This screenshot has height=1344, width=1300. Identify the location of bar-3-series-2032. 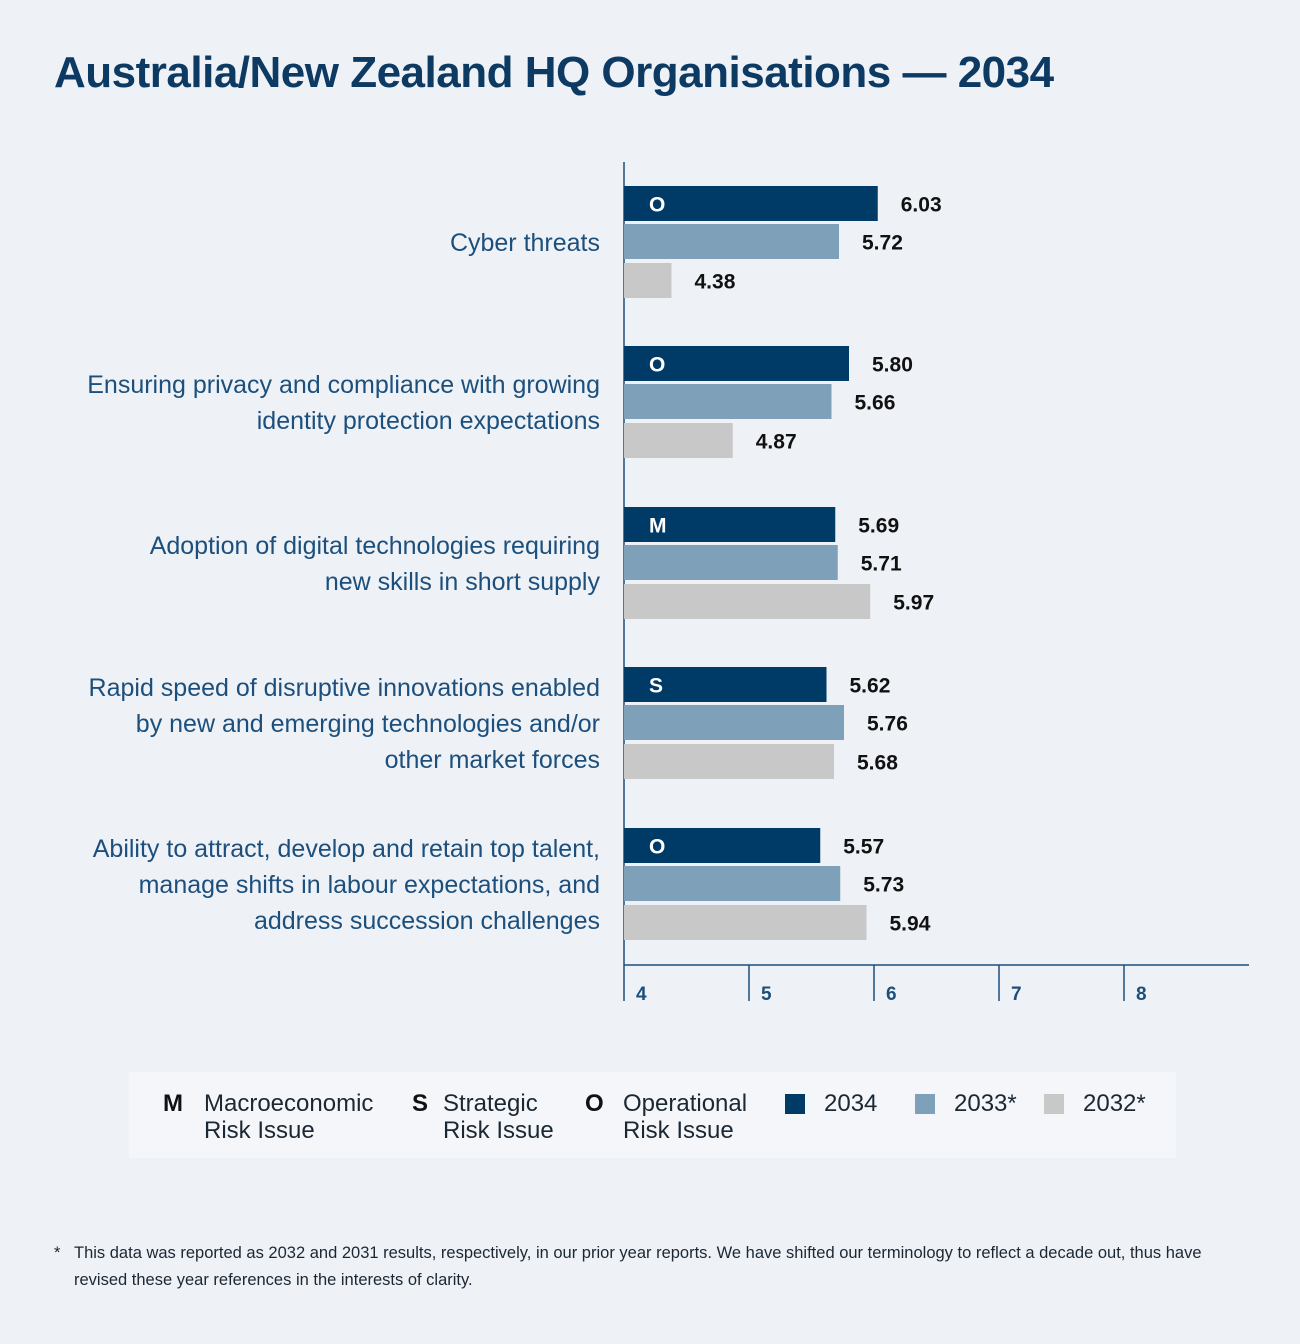
(747, 601).